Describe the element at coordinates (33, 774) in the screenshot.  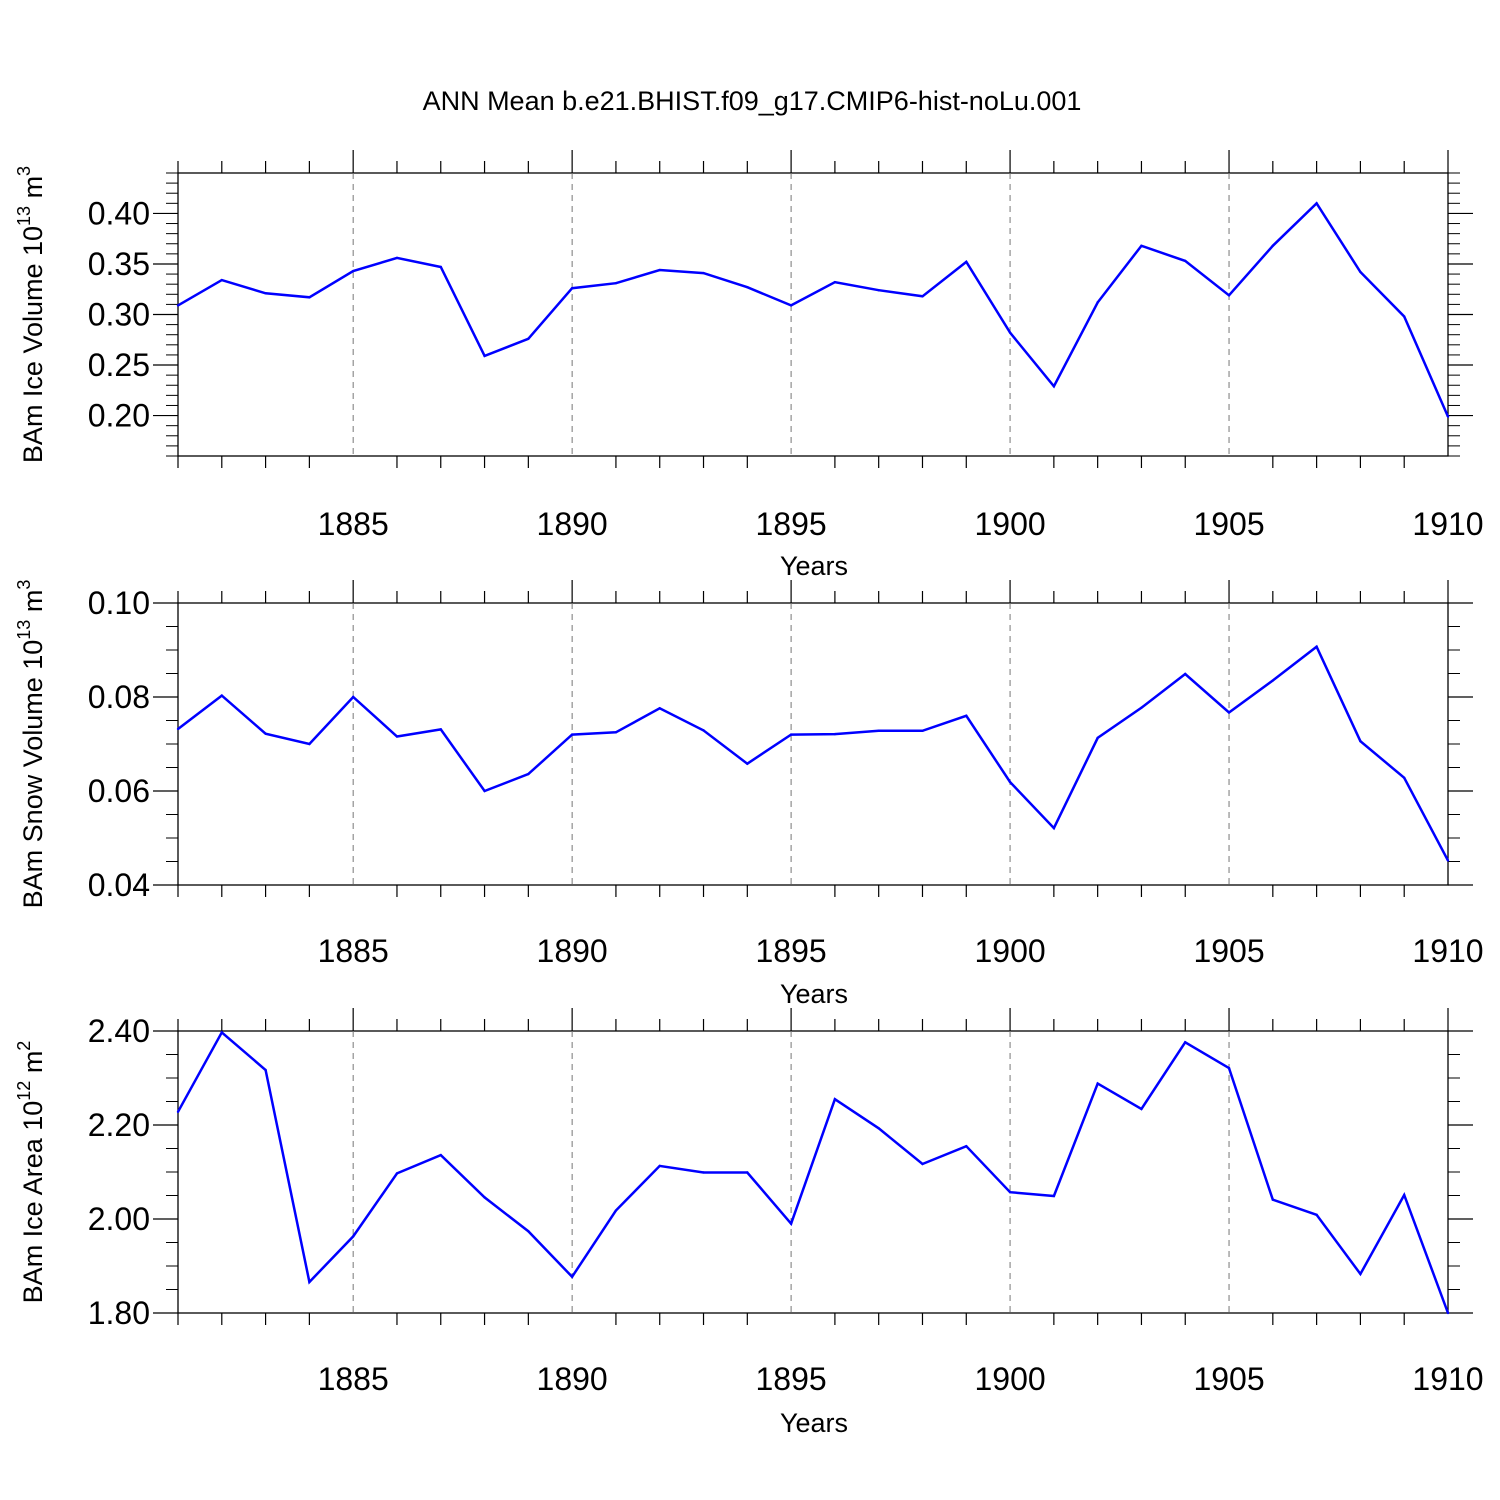
I see `y-axis-title-part: BAm Snow Volume 10` at that location.